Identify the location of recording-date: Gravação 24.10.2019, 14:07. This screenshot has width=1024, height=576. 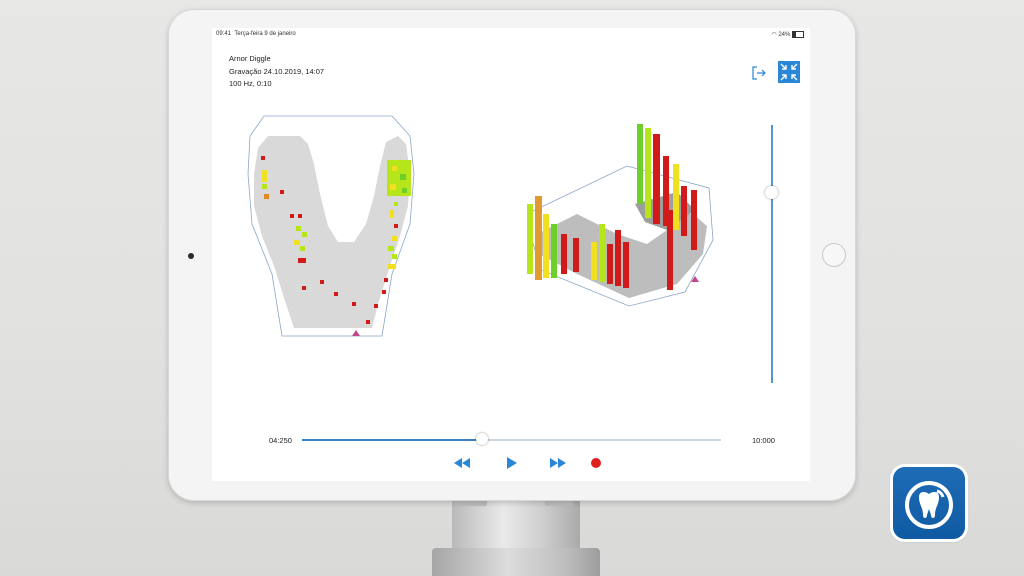
(277, 71).